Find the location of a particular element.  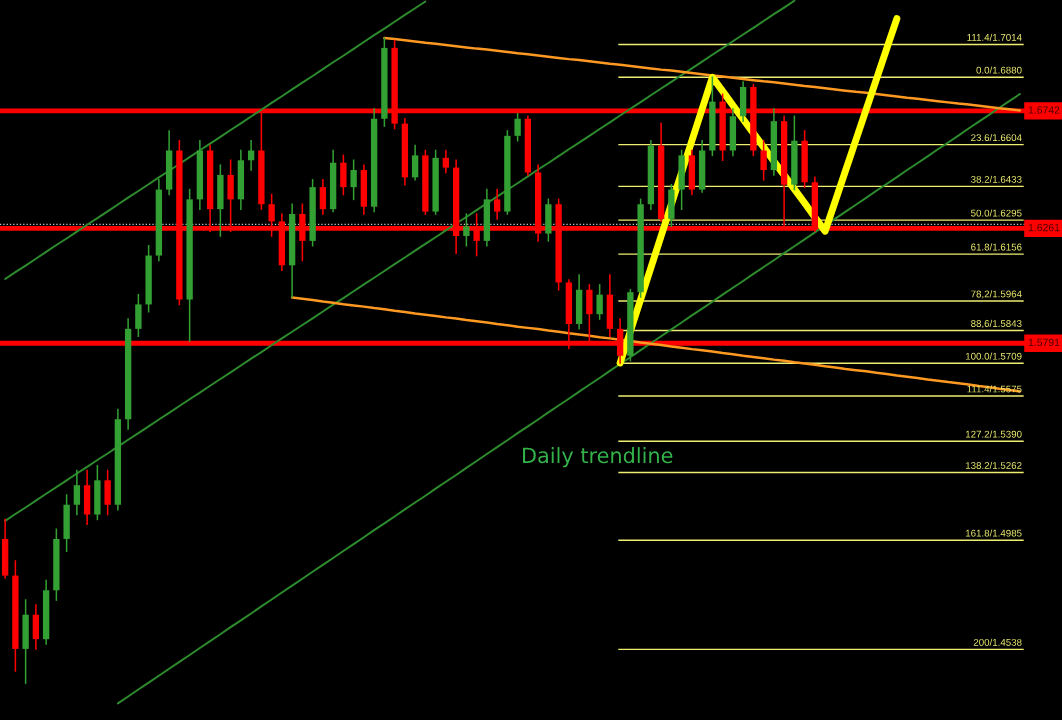

ref-line-label: 88,6/1.5843 is located at coordinates (996, 324).